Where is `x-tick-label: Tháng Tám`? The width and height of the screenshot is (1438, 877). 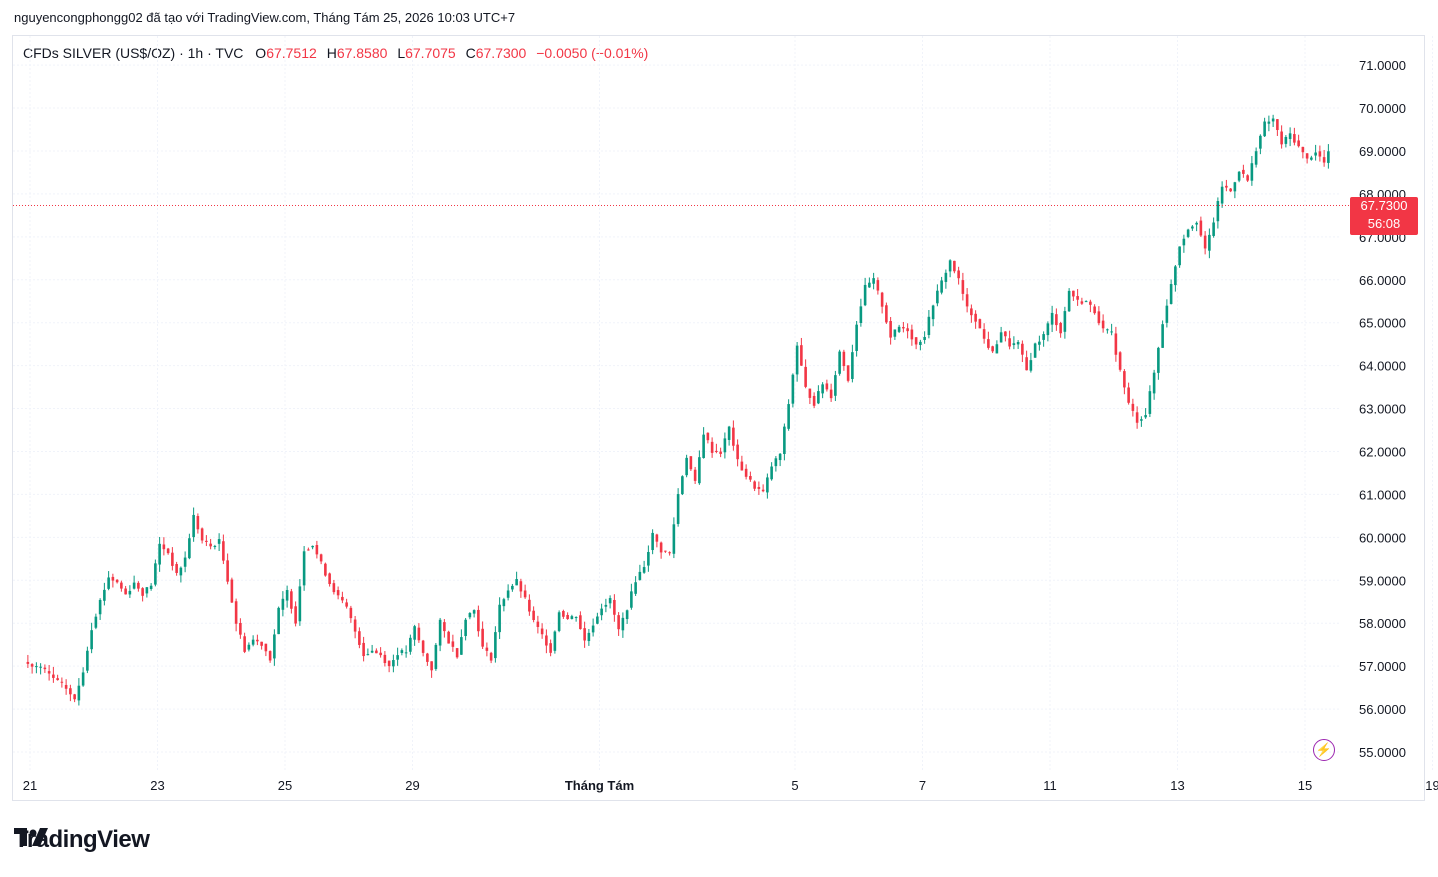
x-tick-label: Tháng Tám is located at coordinates (599, 785).